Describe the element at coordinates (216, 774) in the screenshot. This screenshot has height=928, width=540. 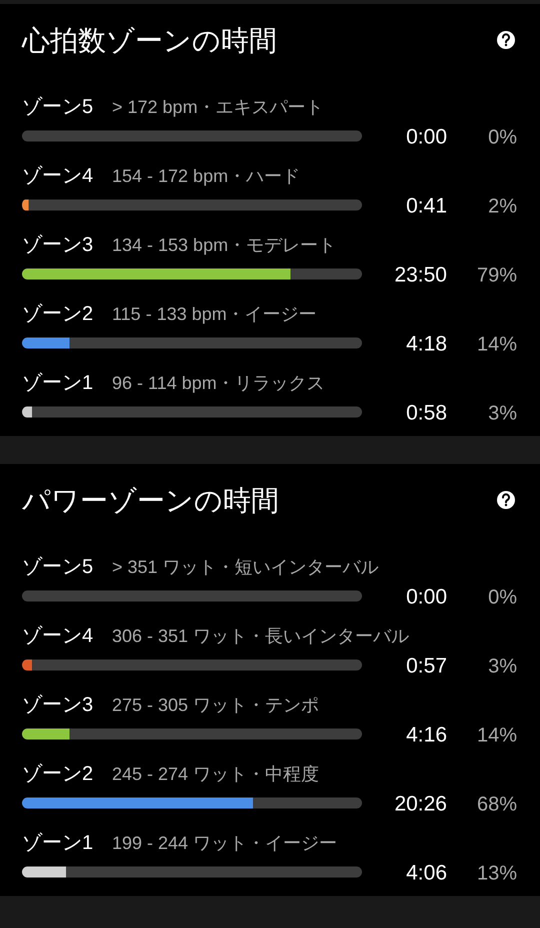
I see `row-description: 245 - 274 ワット・中程度` at that location.